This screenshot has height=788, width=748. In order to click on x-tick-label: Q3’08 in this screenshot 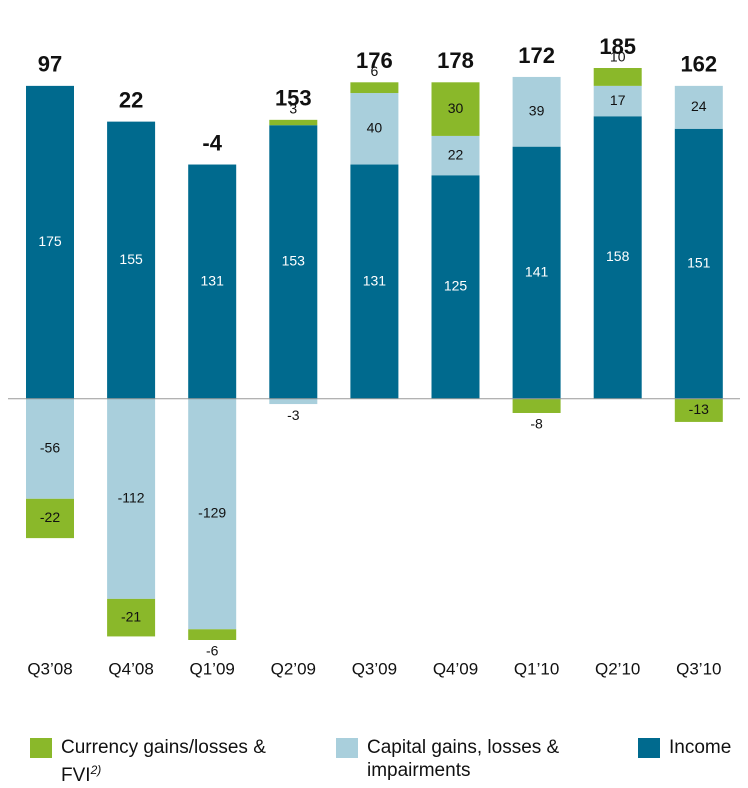, I will do `click(49, 668)`.